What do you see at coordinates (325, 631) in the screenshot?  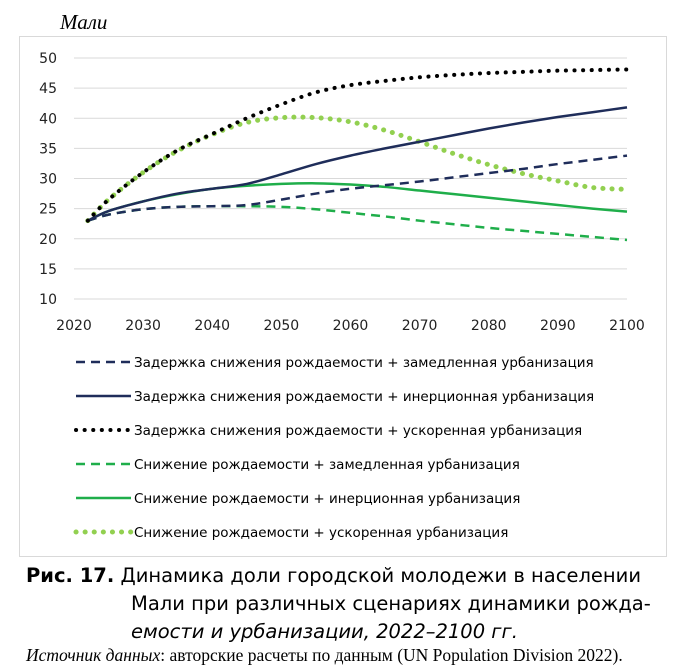 I see `caption-line-3: емости и урбанизации, 2022–2100 гг.` at bounding box center [325, 631].